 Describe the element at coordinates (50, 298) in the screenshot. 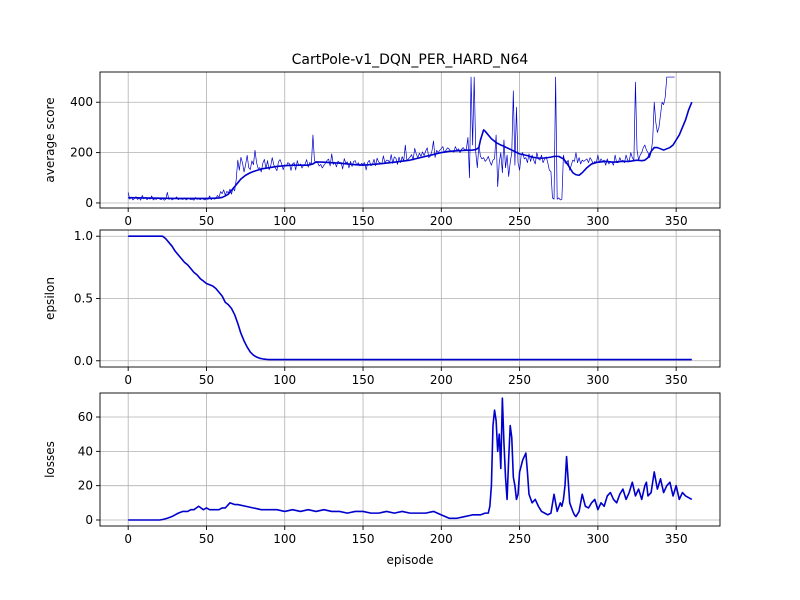

I see `y-axis-label: epsilon` at that location.